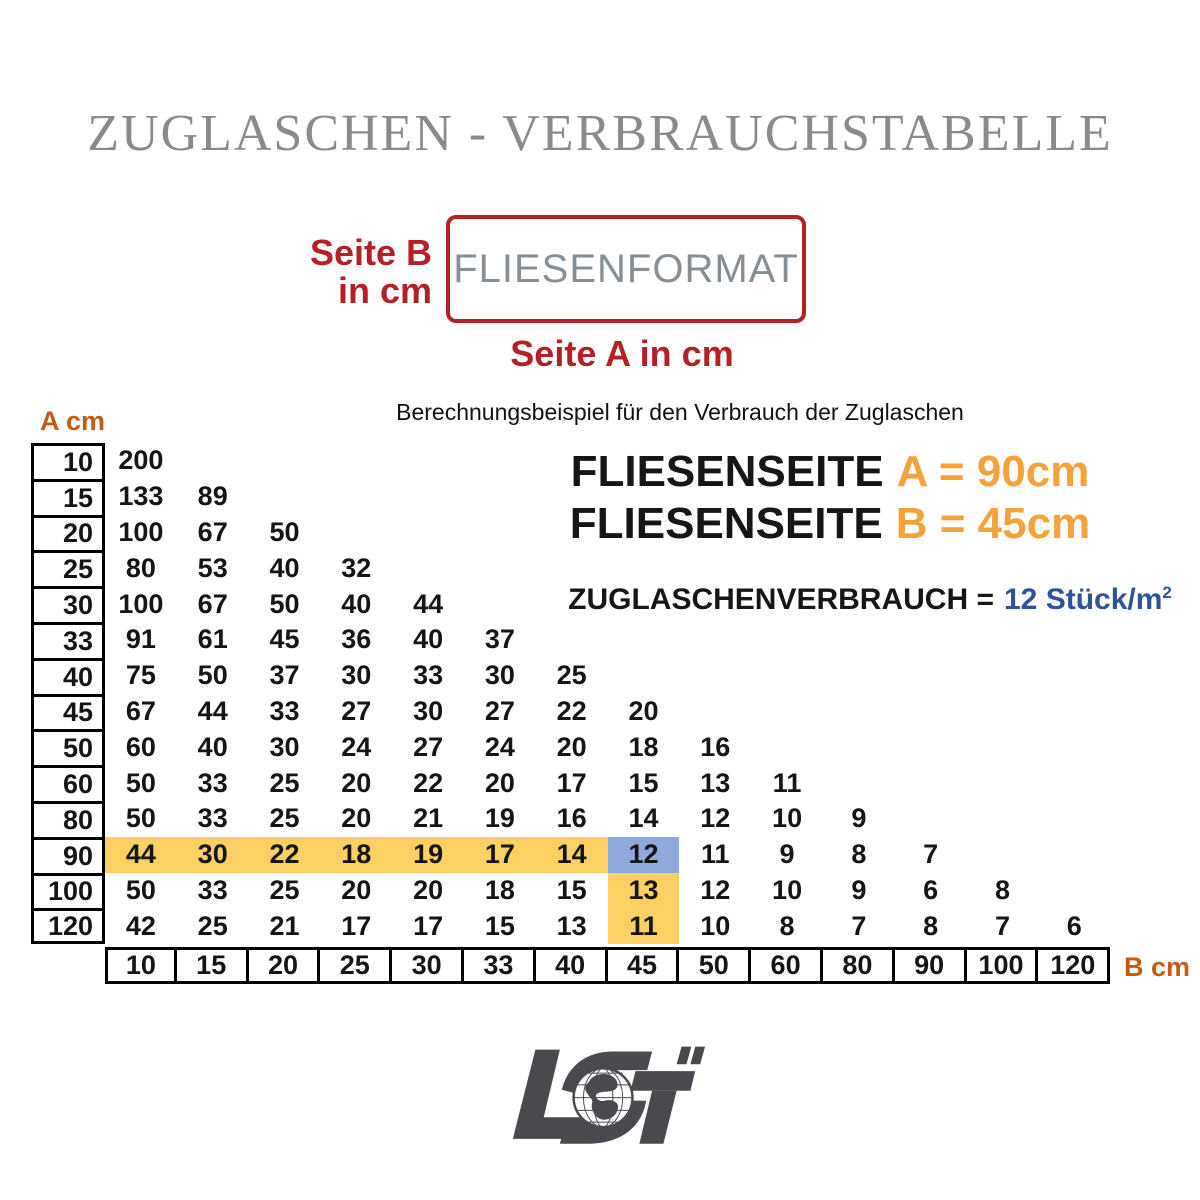  Describe the element at coordinates (141, 496) in the screenshot. I see `value-cell: 133` at that location.